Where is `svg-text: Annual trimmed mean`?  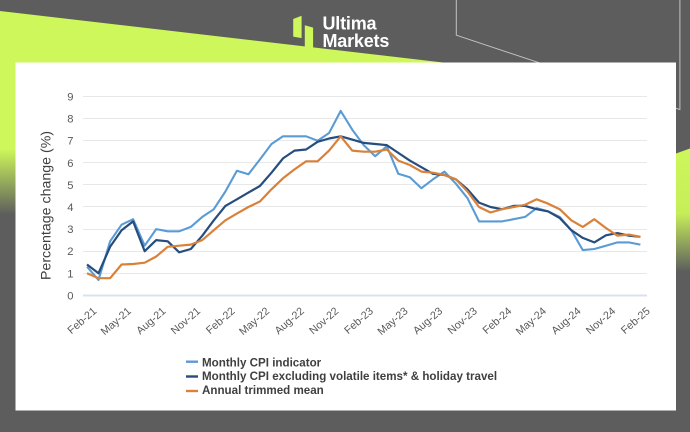 svg-text: Annual trimmed mean is located at coordinates (263, 390).